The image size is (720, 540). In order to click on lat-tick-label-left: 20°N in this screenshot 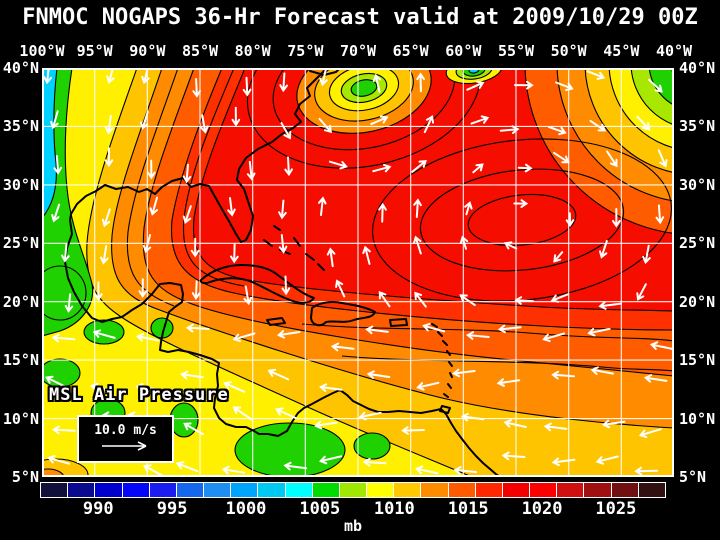, I will do `click(20, 301)`.